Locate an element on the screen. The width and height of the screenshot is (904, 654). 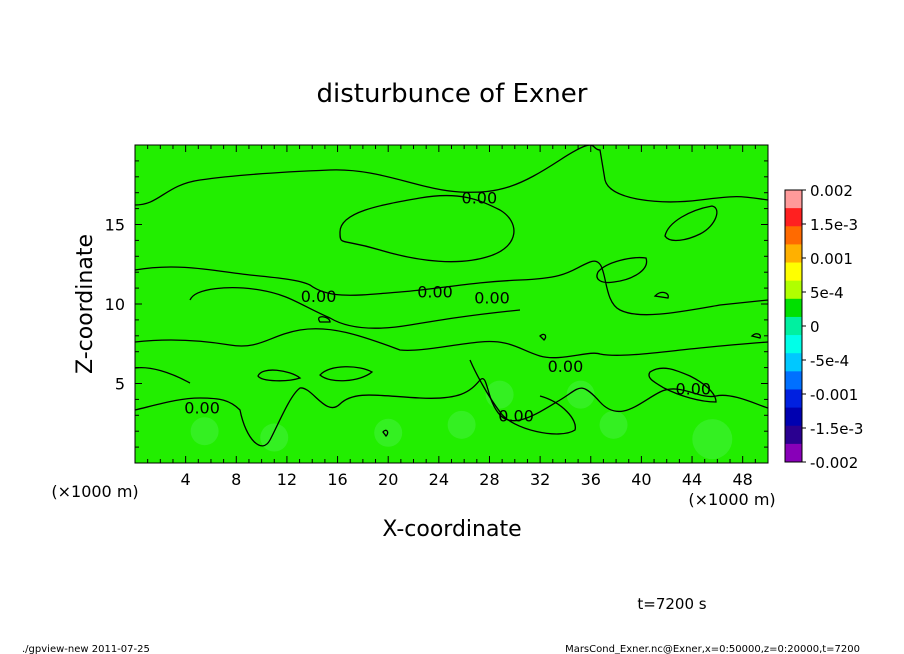
heatmap-blobs is located at coordinates (461, 420).